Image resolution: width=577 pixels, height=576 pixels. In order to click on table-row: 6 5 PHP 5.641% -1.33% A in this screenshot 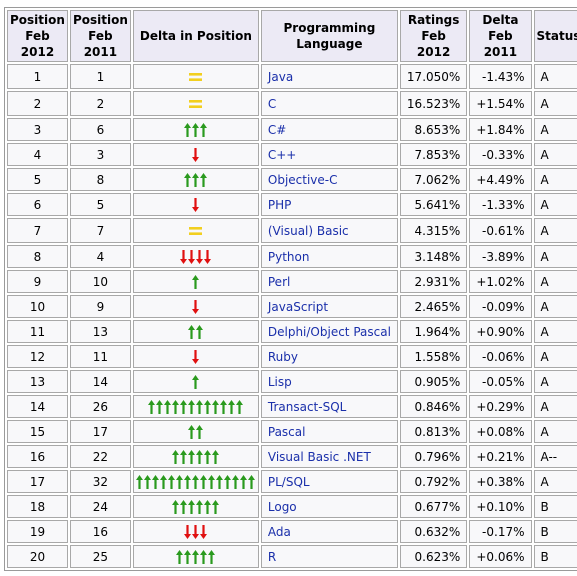, I will do `click(292, 204)`.